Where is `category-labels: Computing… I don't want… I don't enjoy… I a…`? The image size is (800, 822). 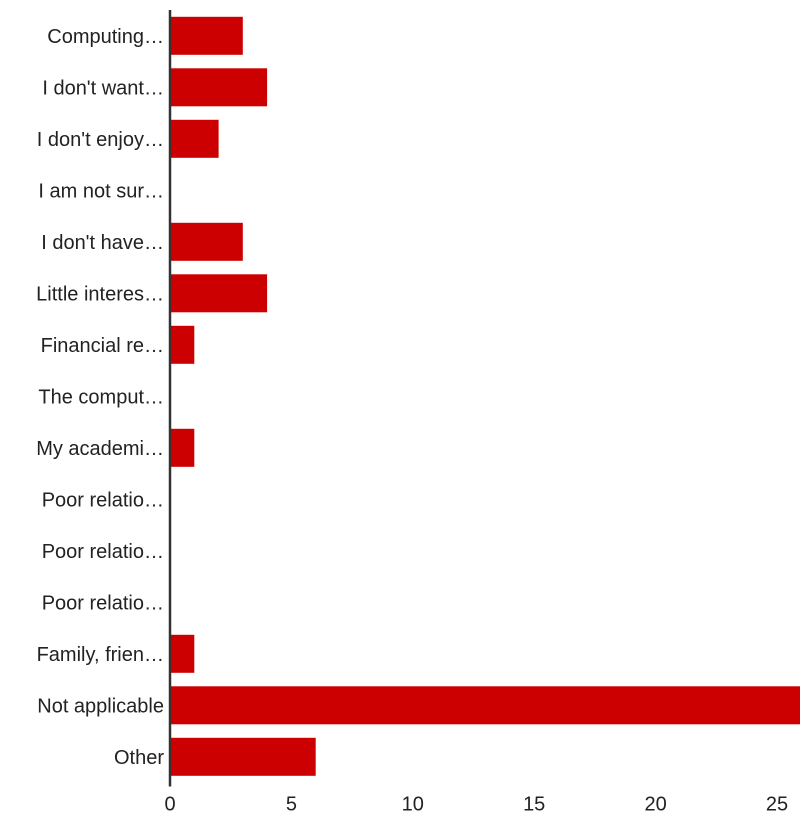
category-labels: Computing… I don't want… I don't enjoy… I a… is located at coordinates (100, 397).